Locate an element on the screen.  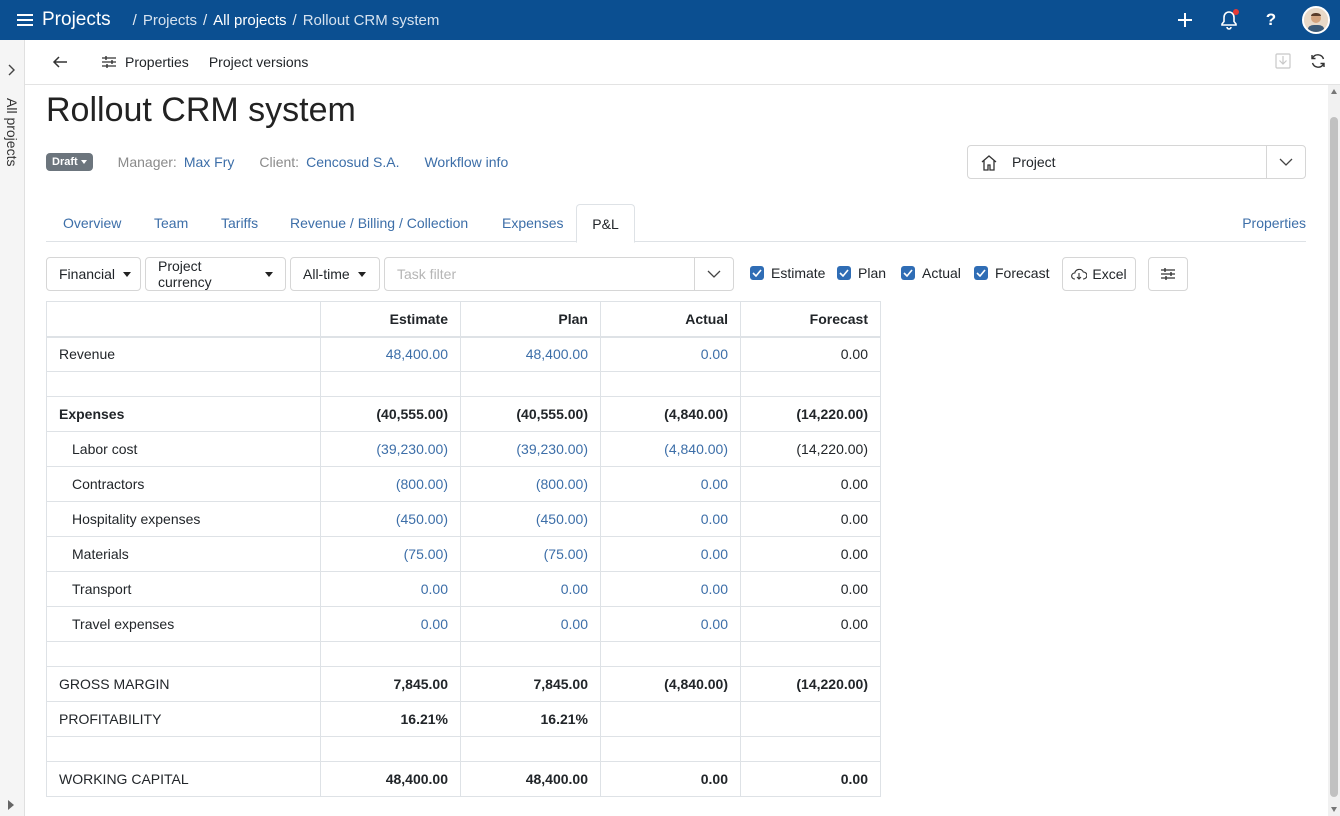
plan-label: Plan is located at coordinates (872, 273).